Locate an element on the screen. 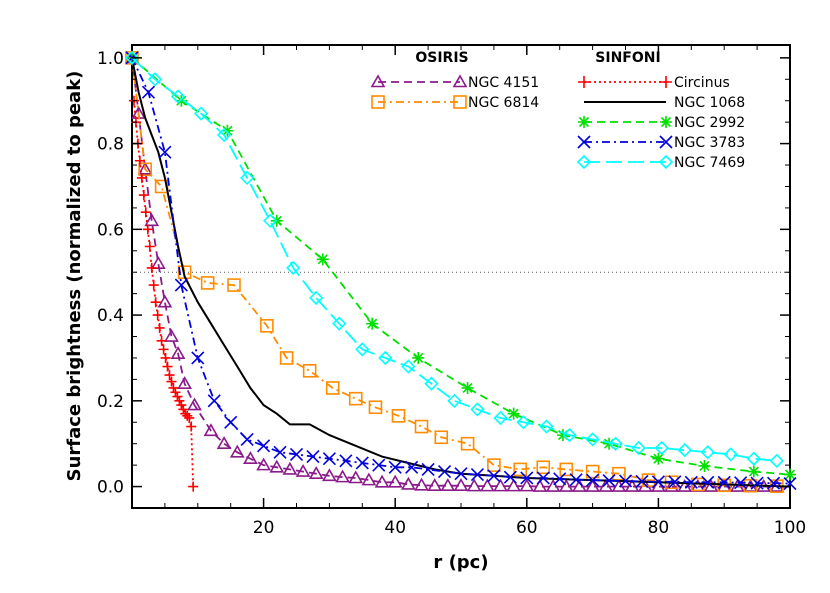  legend-item-ngc-4151: NGC 4151 is located at coordinates (454, 82).